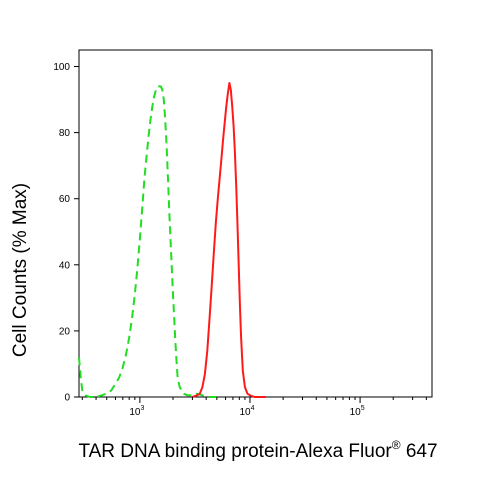 Image resolution: width=500 pixels, height=500 pixels. I want to click on y-tick-label: 0, so click(67, 398).